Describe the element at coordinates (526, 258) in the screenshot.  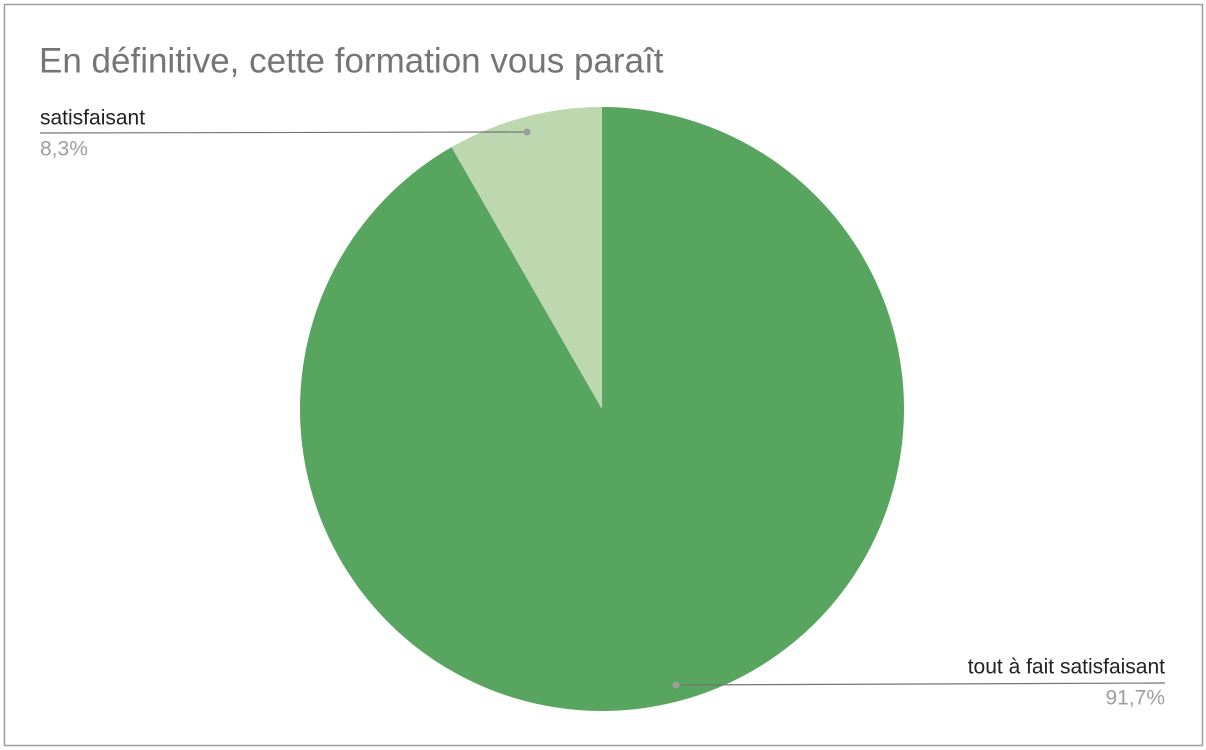
I see `pie-slice` at that location.